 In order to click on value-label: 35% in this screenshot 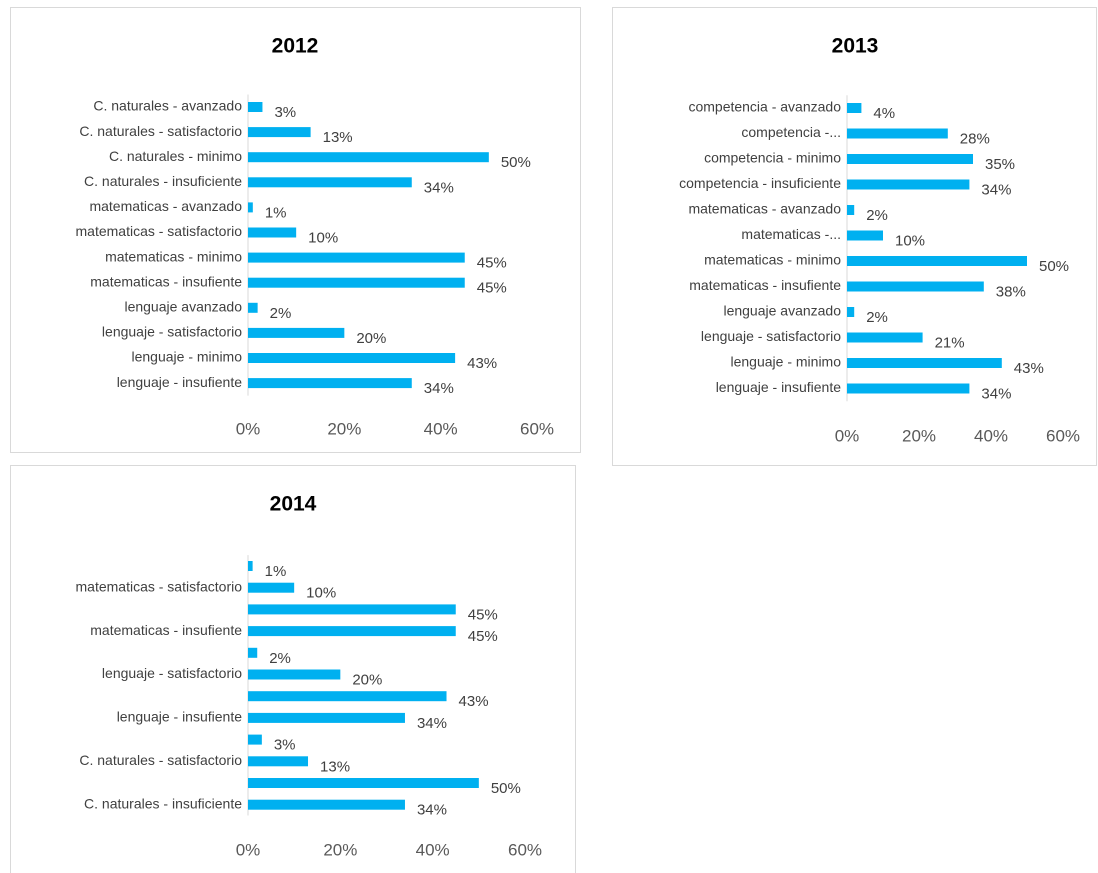, I will do `click(1000, 164)`.